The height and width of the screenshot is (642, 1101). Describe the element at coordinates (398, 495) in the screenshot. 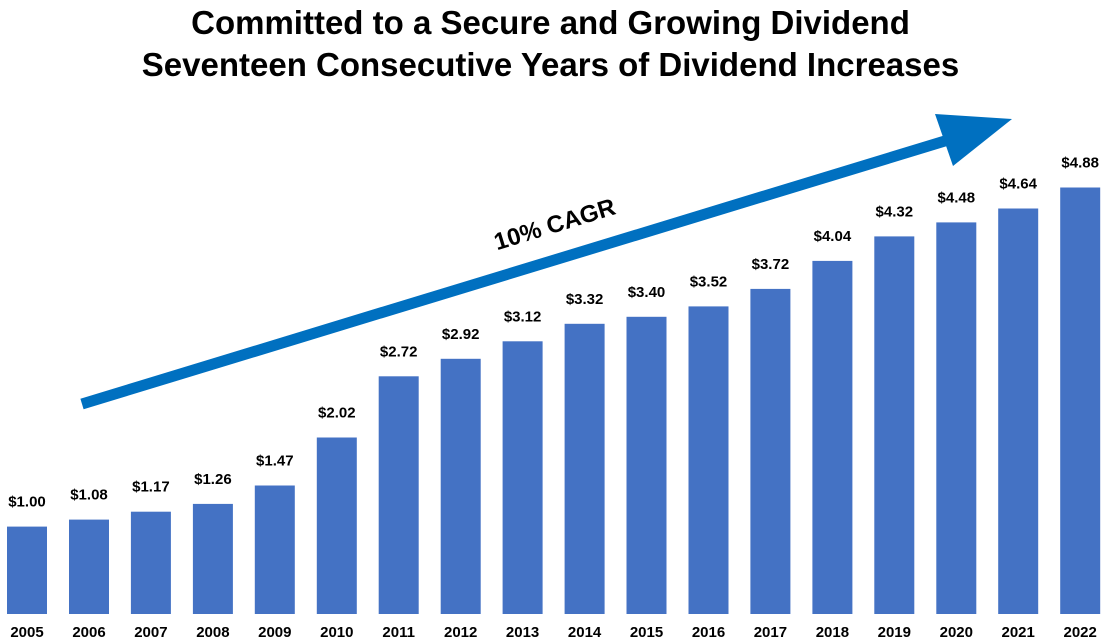

I see `bar-2011` at that location.